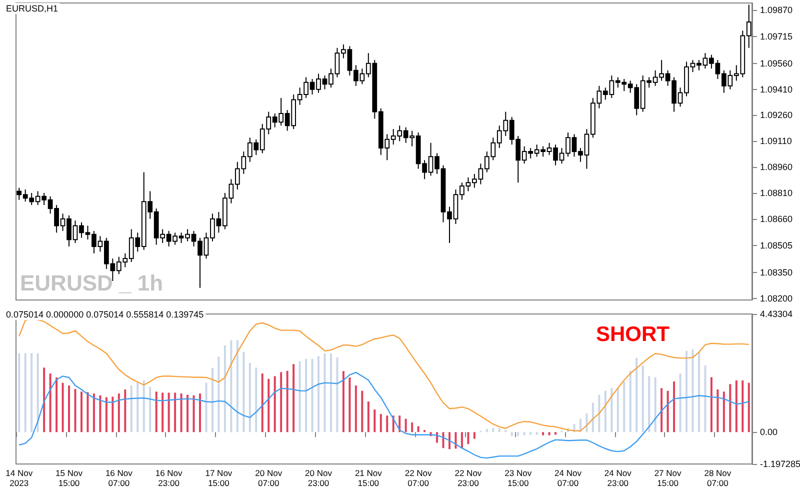 This screenshot has width=800, height=490. Describe the element at coordinates (368, 478) in the screenshot. I see `x-tick-label: 21 Nov 15:00` at that location.